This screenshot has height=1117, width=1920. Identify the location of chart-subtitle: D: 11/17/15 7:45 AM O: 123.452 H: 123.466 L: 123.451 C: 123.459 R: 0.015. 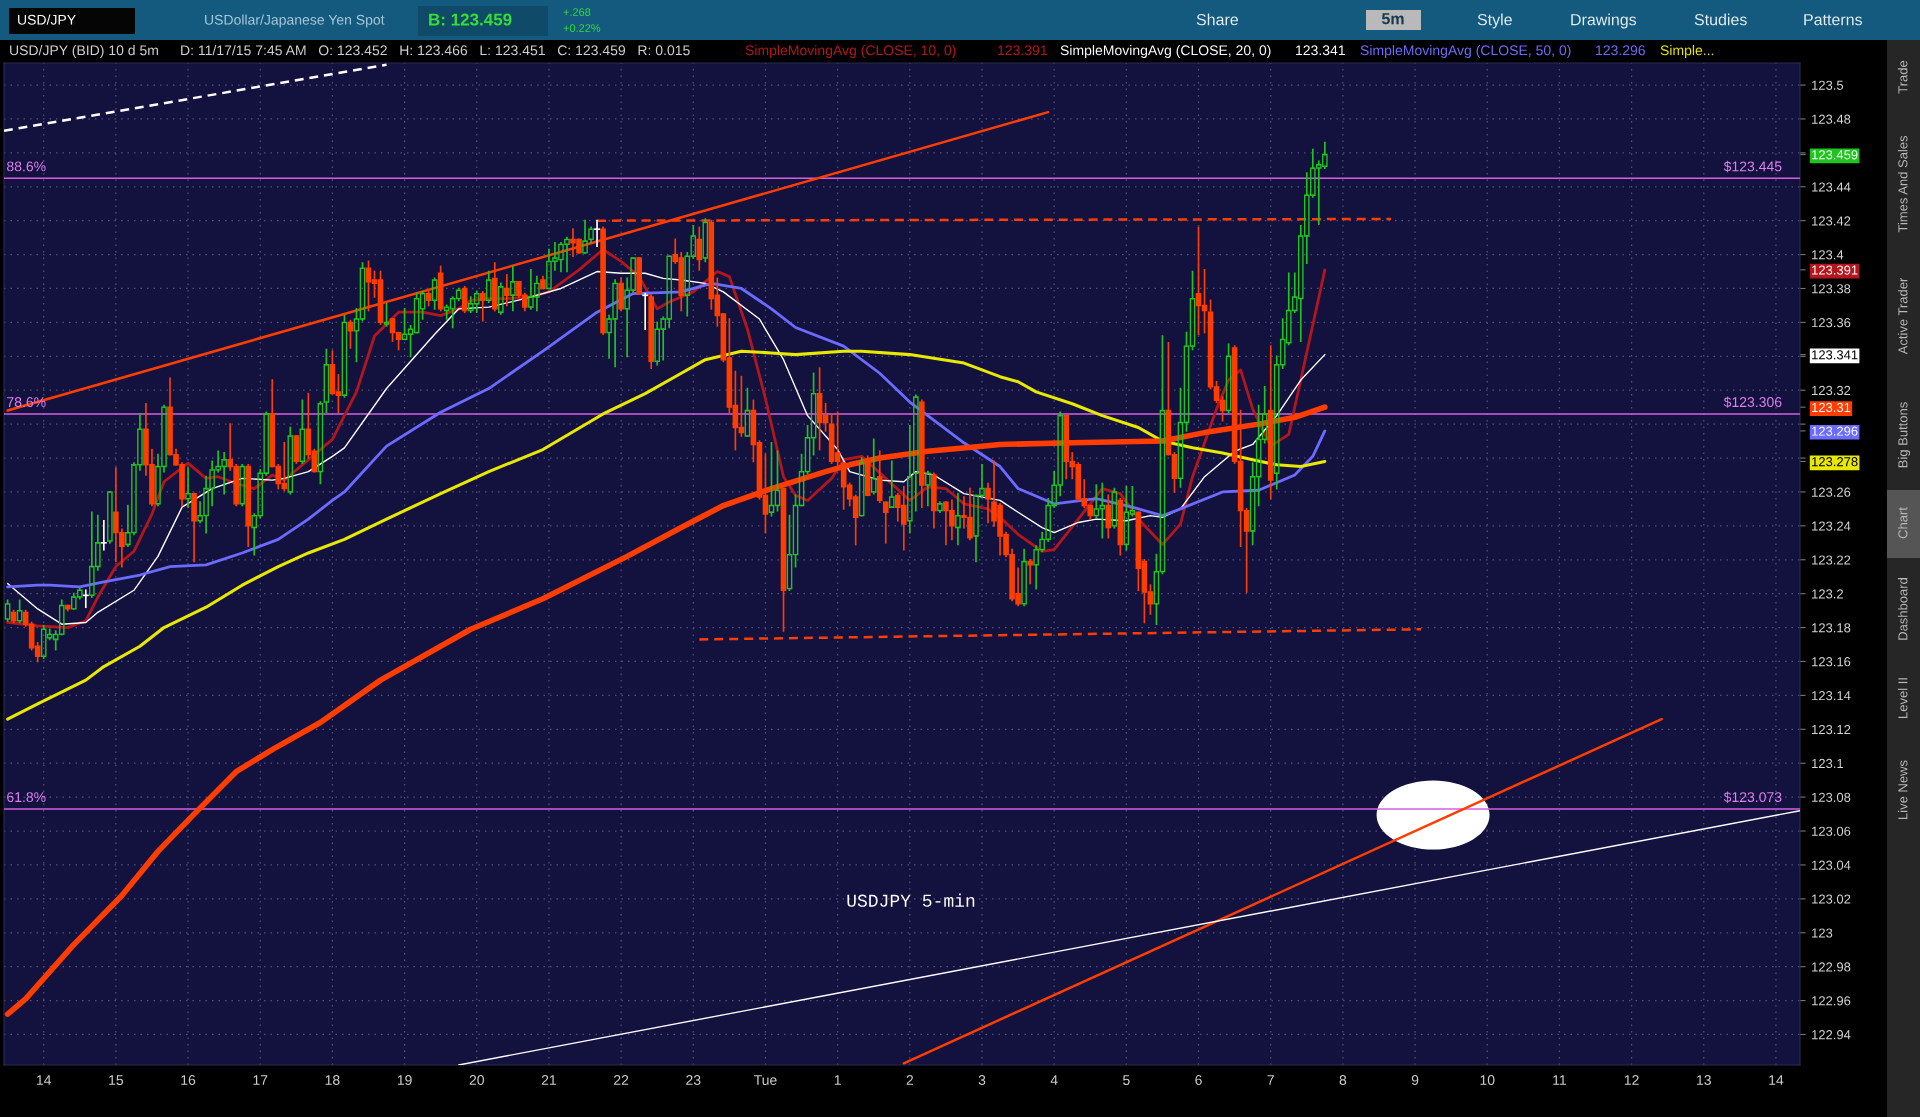
(435, 50).